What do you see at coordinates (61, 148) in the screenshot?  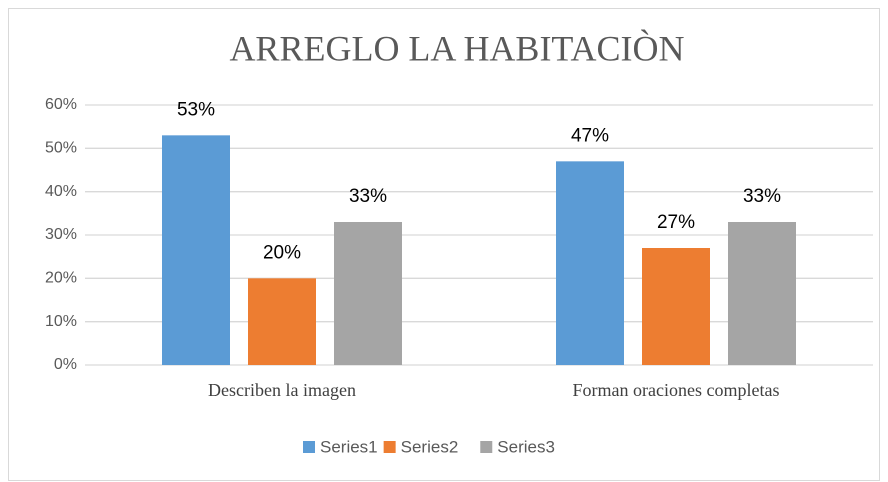 I see `y-tick-label: 50%` at bounding box center [61, 148].